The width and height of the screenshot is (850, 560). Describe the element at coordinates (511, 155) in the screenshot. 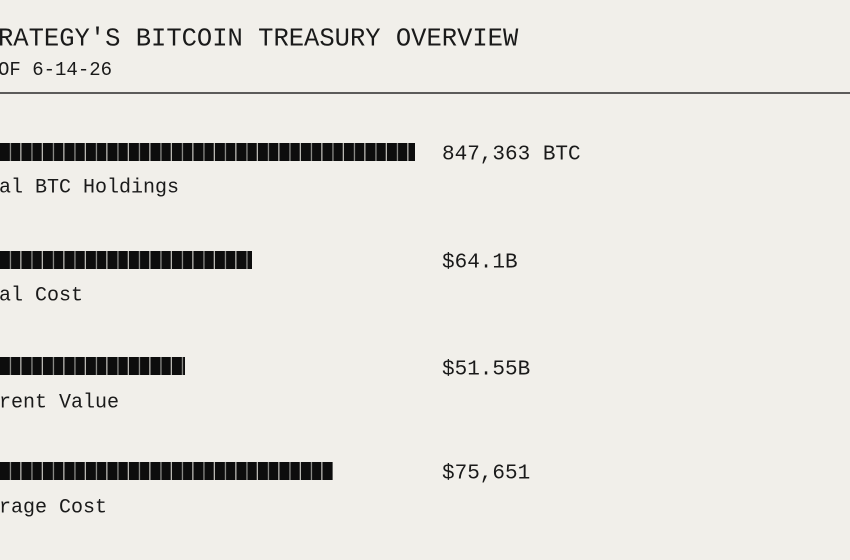

I see `item-value: 847,363 BTC` at that location.